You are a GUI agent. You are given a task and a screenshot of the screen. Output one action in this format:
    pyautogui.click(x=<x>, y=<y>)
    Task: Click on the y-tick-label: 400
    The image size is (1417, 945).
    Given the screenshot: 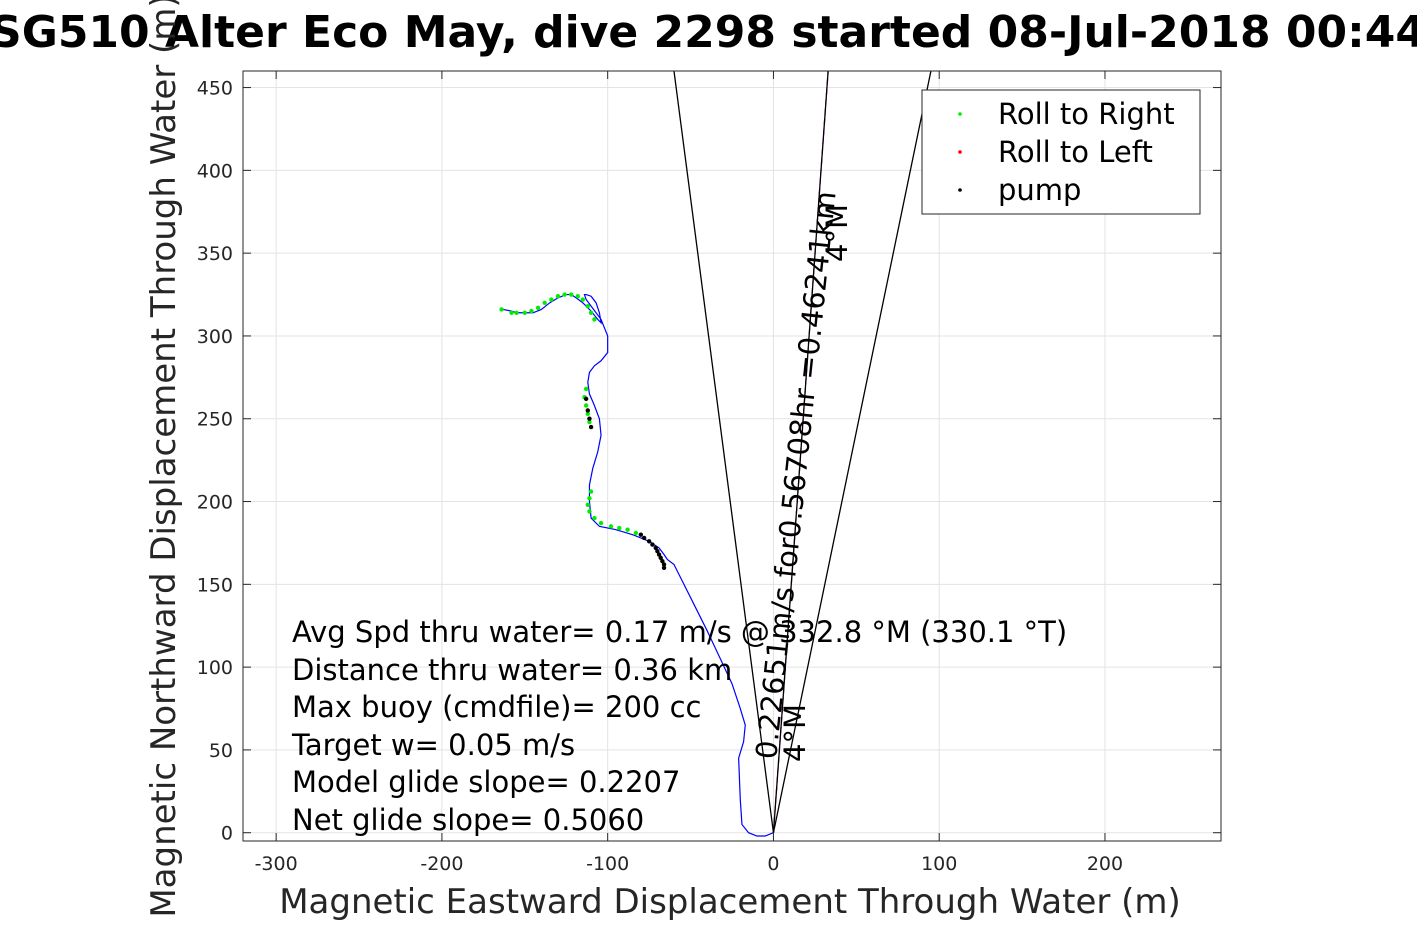 What is the action you would take?
    pyautogui.click(x=215, y=171)
    